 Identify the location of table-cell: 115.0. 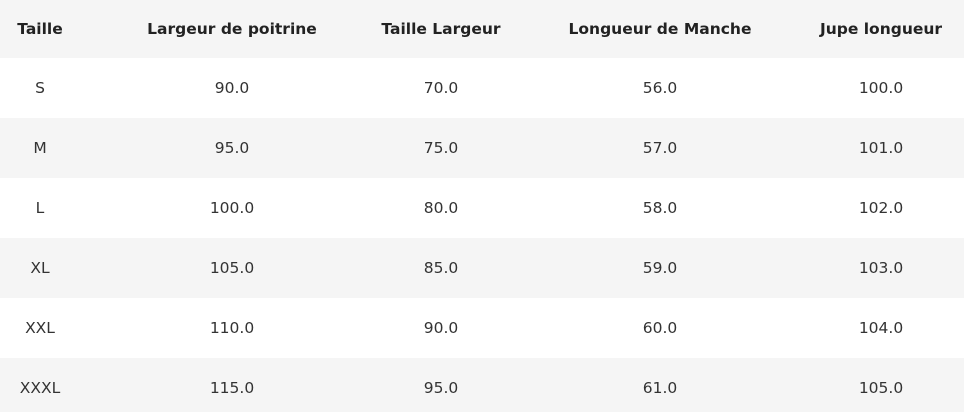
(232, 388).